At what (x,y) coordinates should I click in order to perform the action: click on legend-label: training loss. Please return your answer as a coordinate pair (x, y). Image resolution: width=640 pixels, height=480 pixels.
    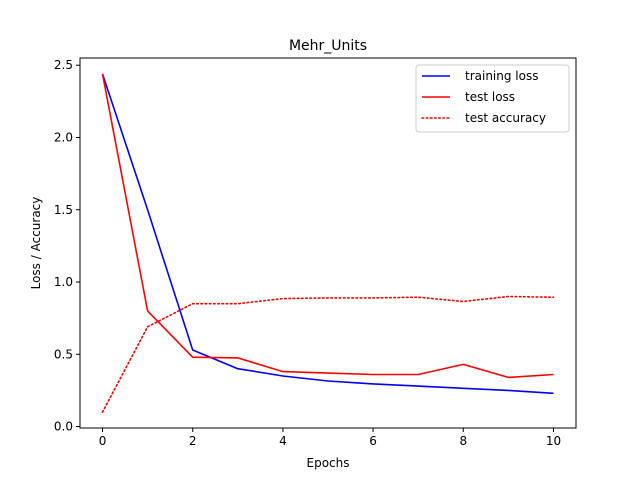
    Looking at the image, I should click on (501, 76).